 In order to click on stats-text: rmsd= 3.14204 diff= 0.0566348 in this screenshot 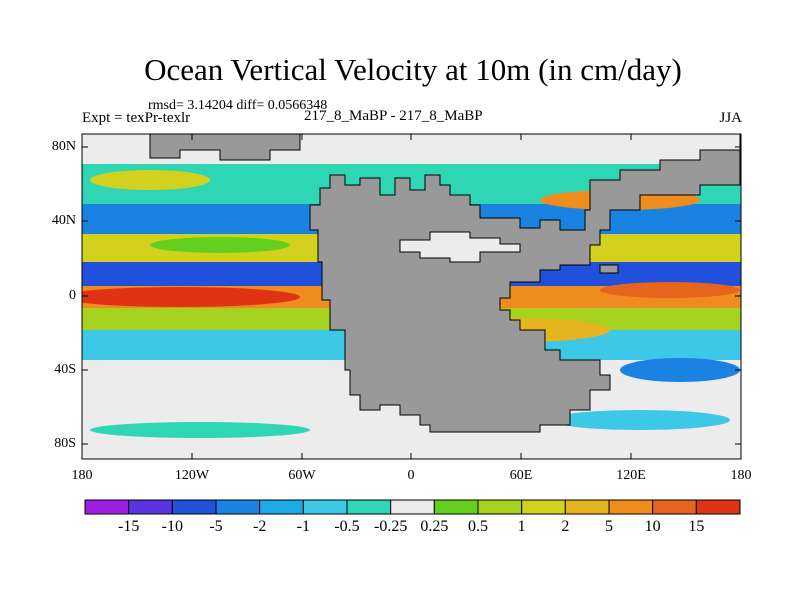, I will do `click(238, 105)`.